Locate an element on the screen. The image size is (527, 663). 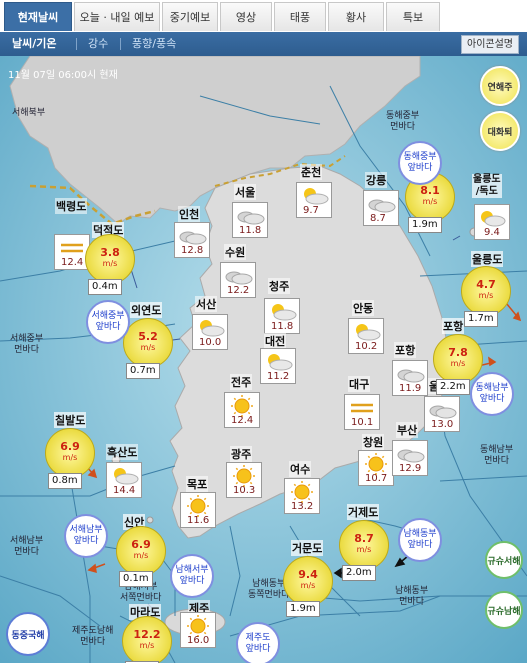
ulleung-tile: 9.4 is located at coordinates (492, 222).